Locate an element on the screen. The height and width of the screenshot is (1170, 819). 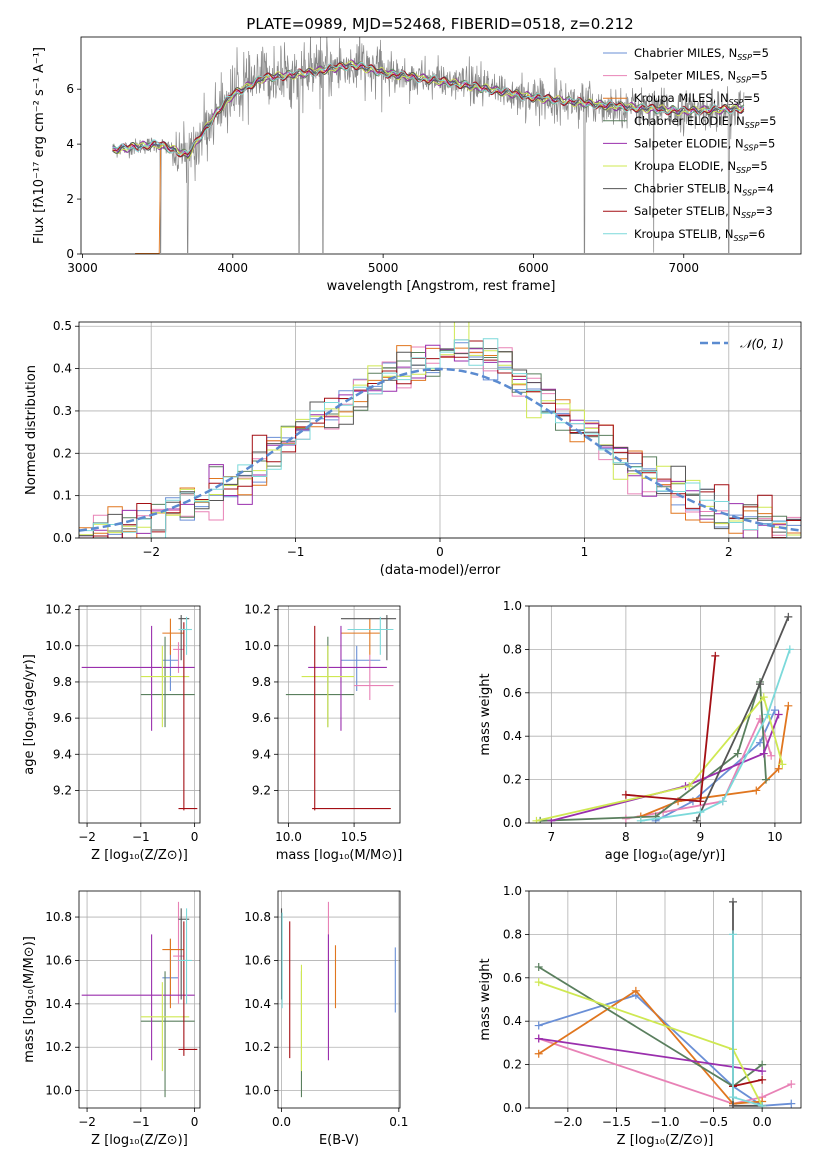
x-tick-label: −2 is located at coordinates (151, 552).